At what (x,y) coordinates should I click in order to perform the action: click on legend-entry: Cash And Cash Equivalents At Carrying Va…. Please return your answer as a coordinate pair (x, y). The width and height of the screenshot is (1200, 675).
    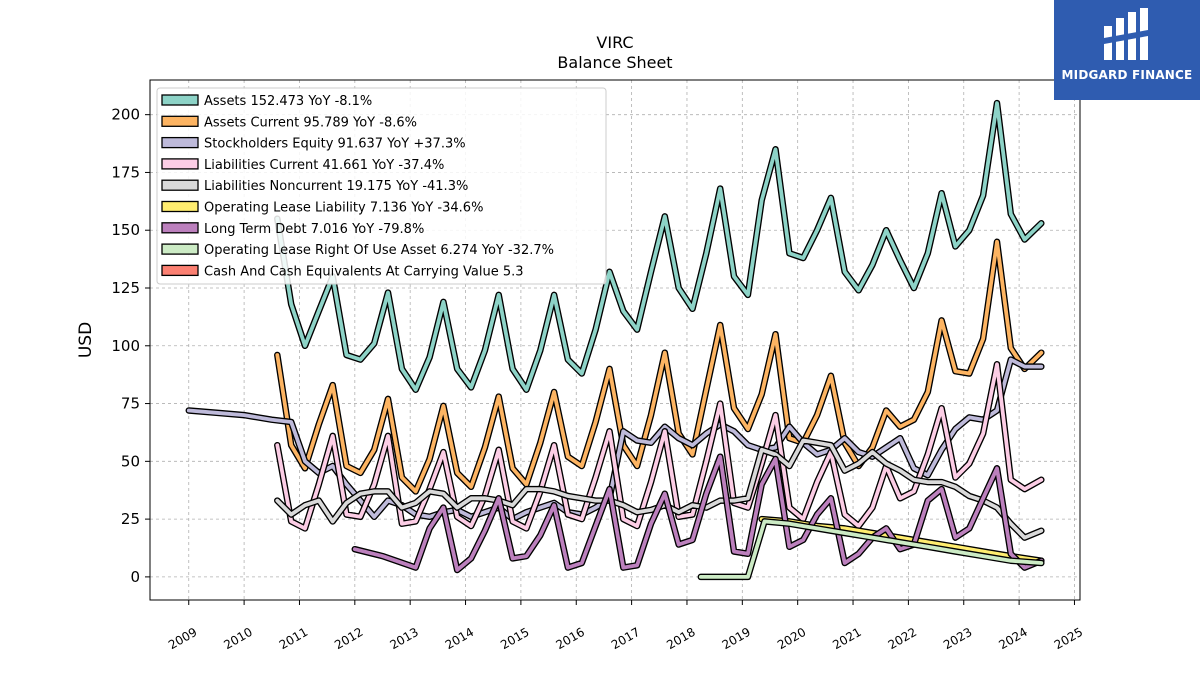
    Looking at the image, I should click on (364, 271).